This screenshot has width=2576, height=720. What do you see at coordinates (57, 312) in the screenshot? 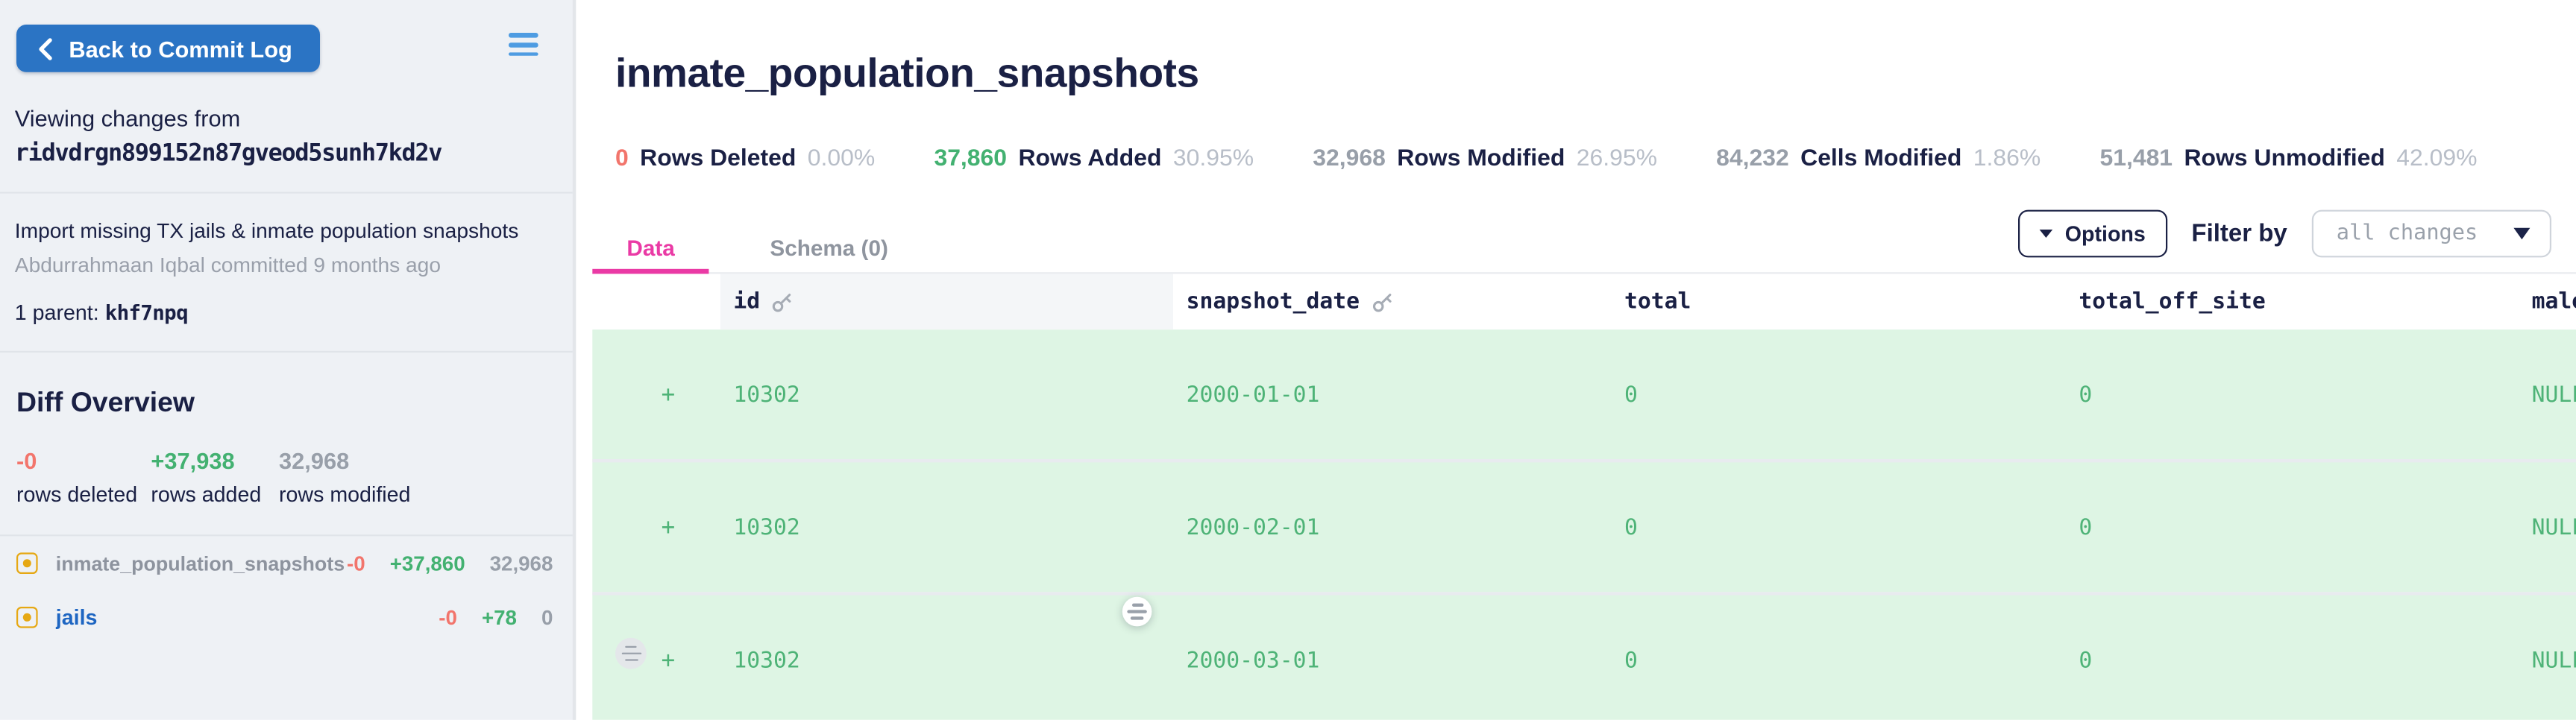
I see `parent-label: 1 parent:` at bounding box center [57, 312].